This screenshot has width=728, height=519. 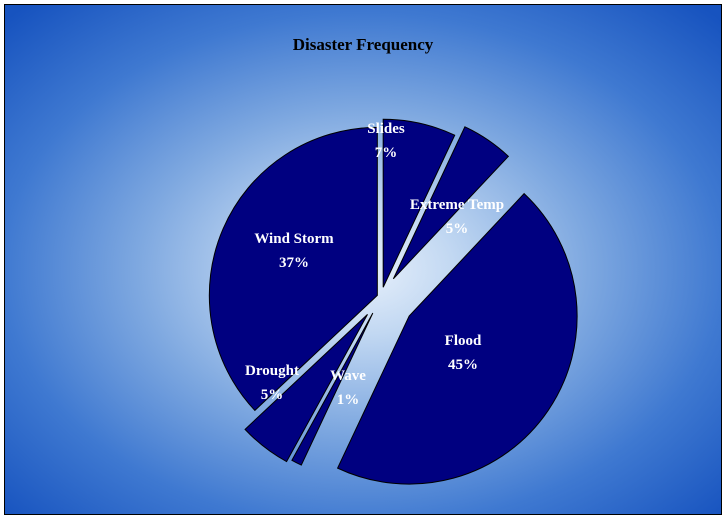 I want to click on slice-percent-wind-storm: 37%, so click(x=294, y=263).